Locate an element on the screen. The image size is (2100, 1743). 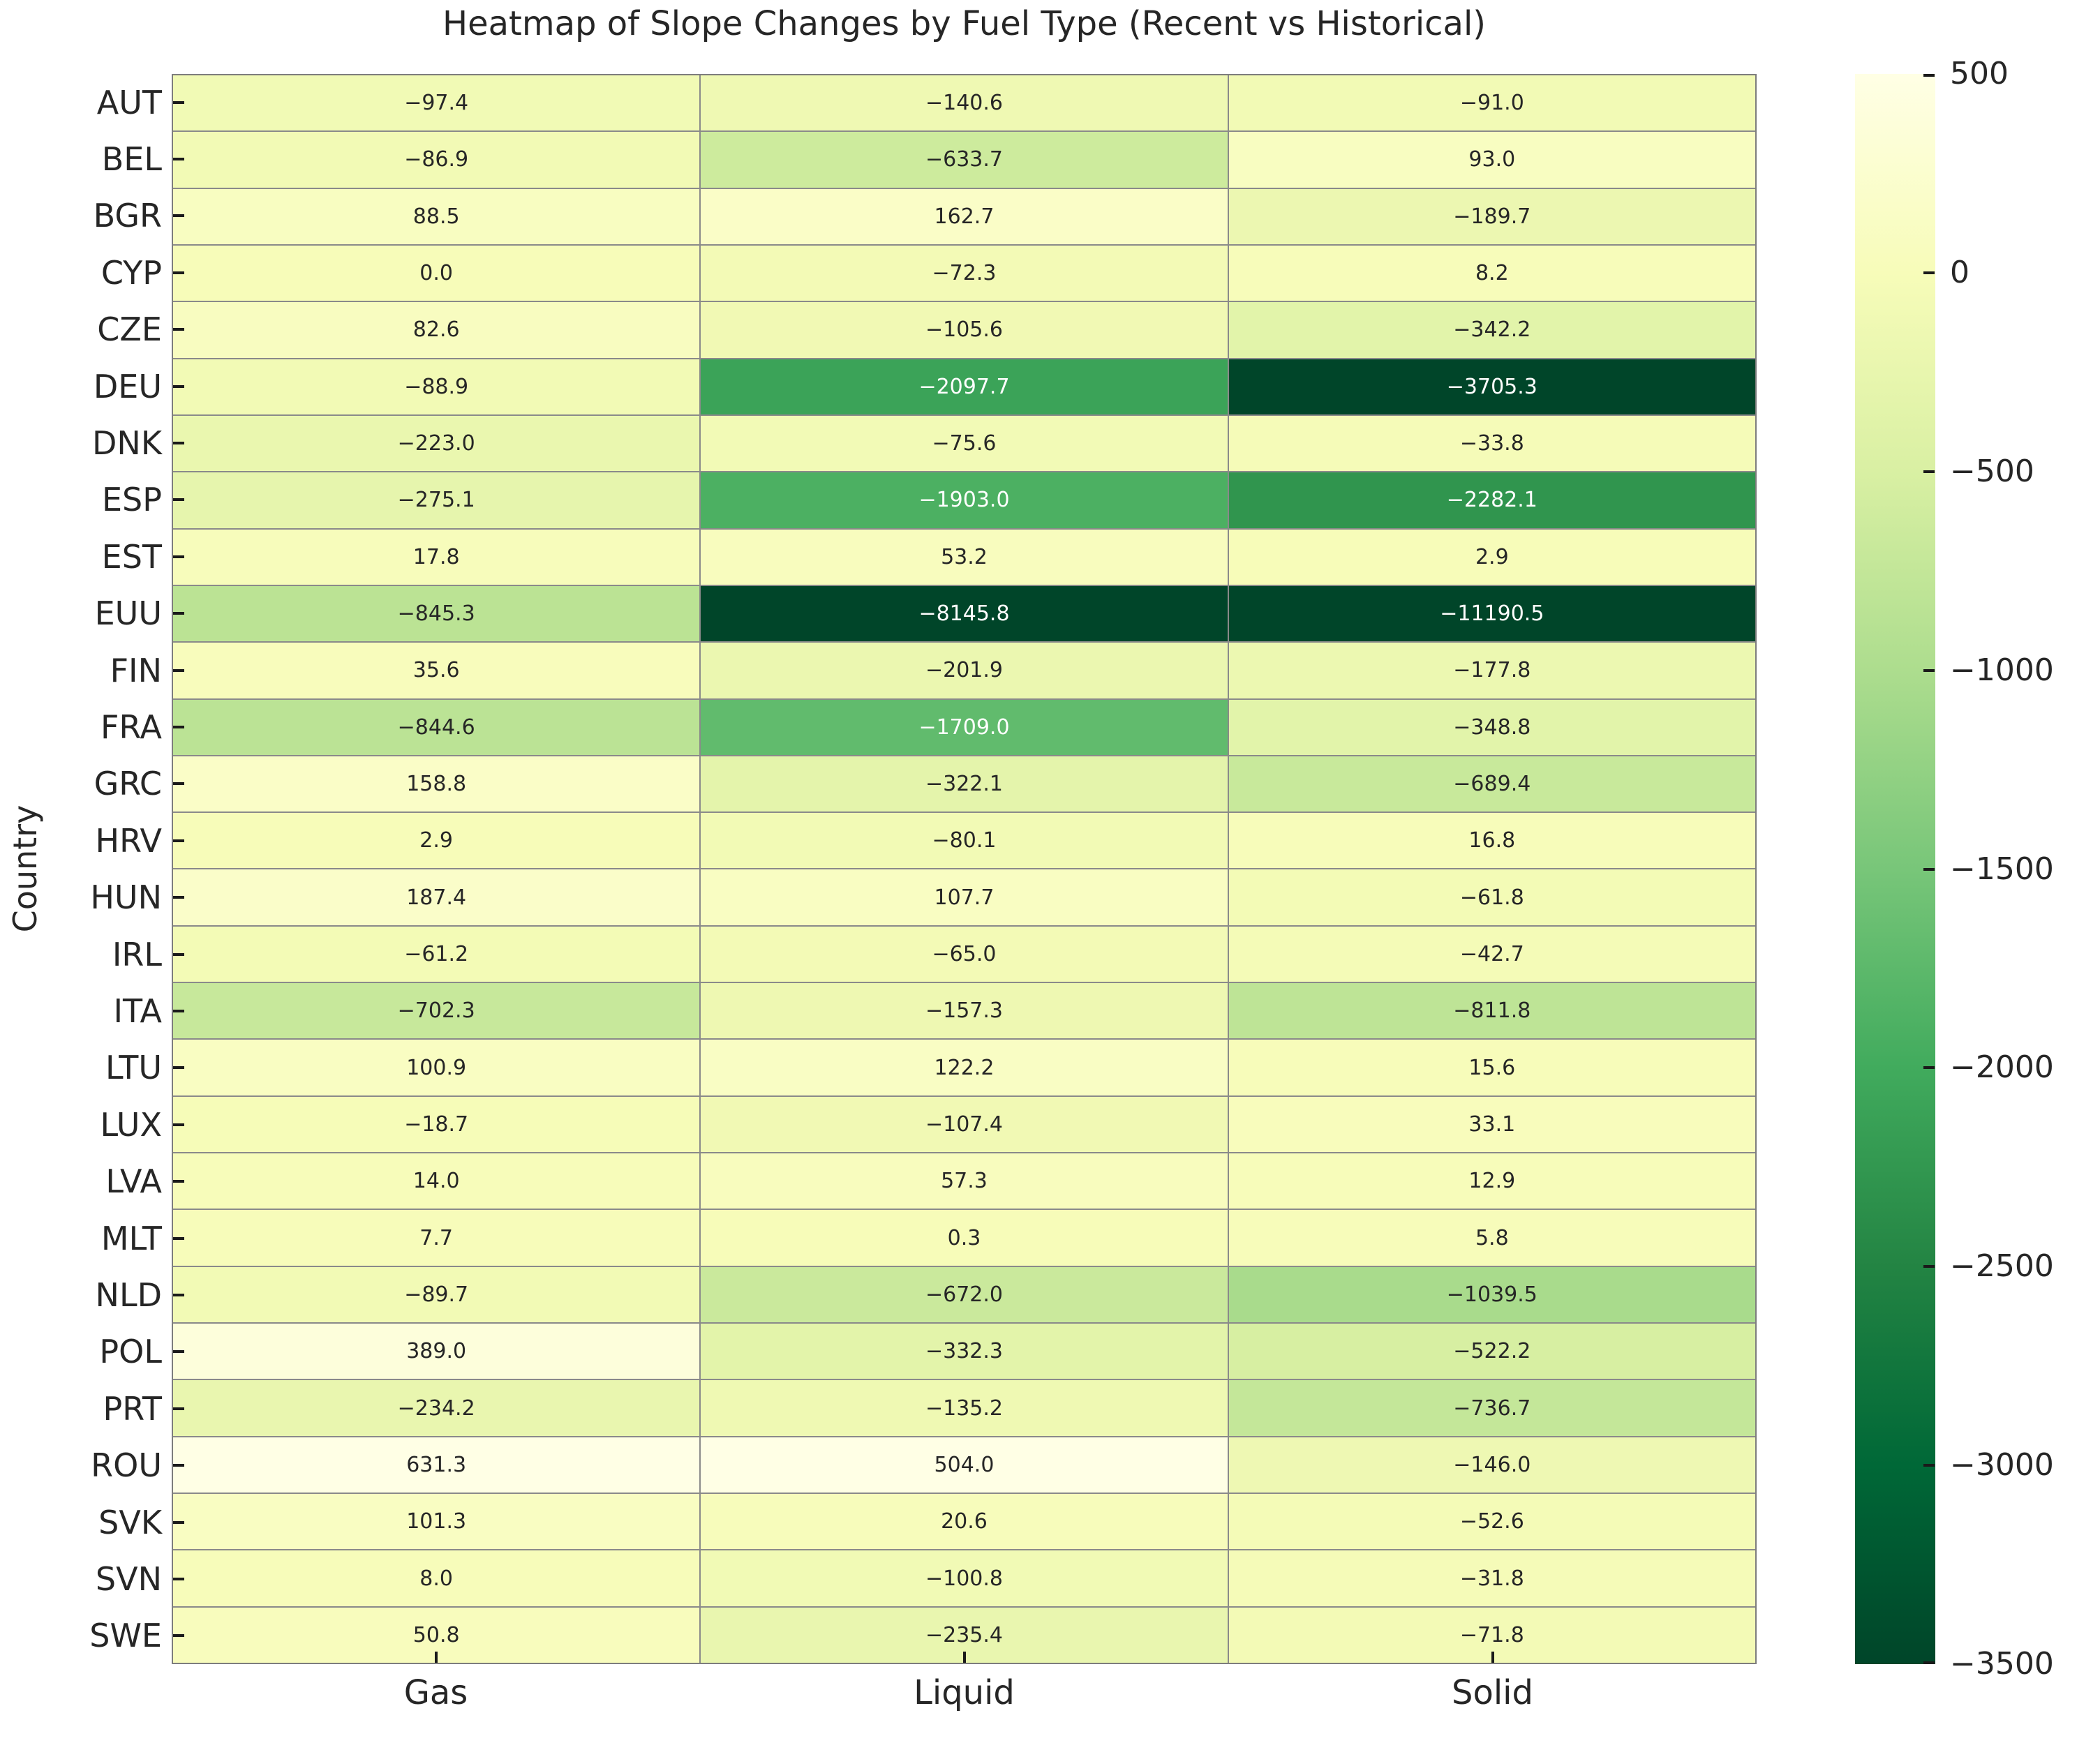
heatmap-cell-DNK-Liquid: −75.6 is located at coordinates (964, 443).